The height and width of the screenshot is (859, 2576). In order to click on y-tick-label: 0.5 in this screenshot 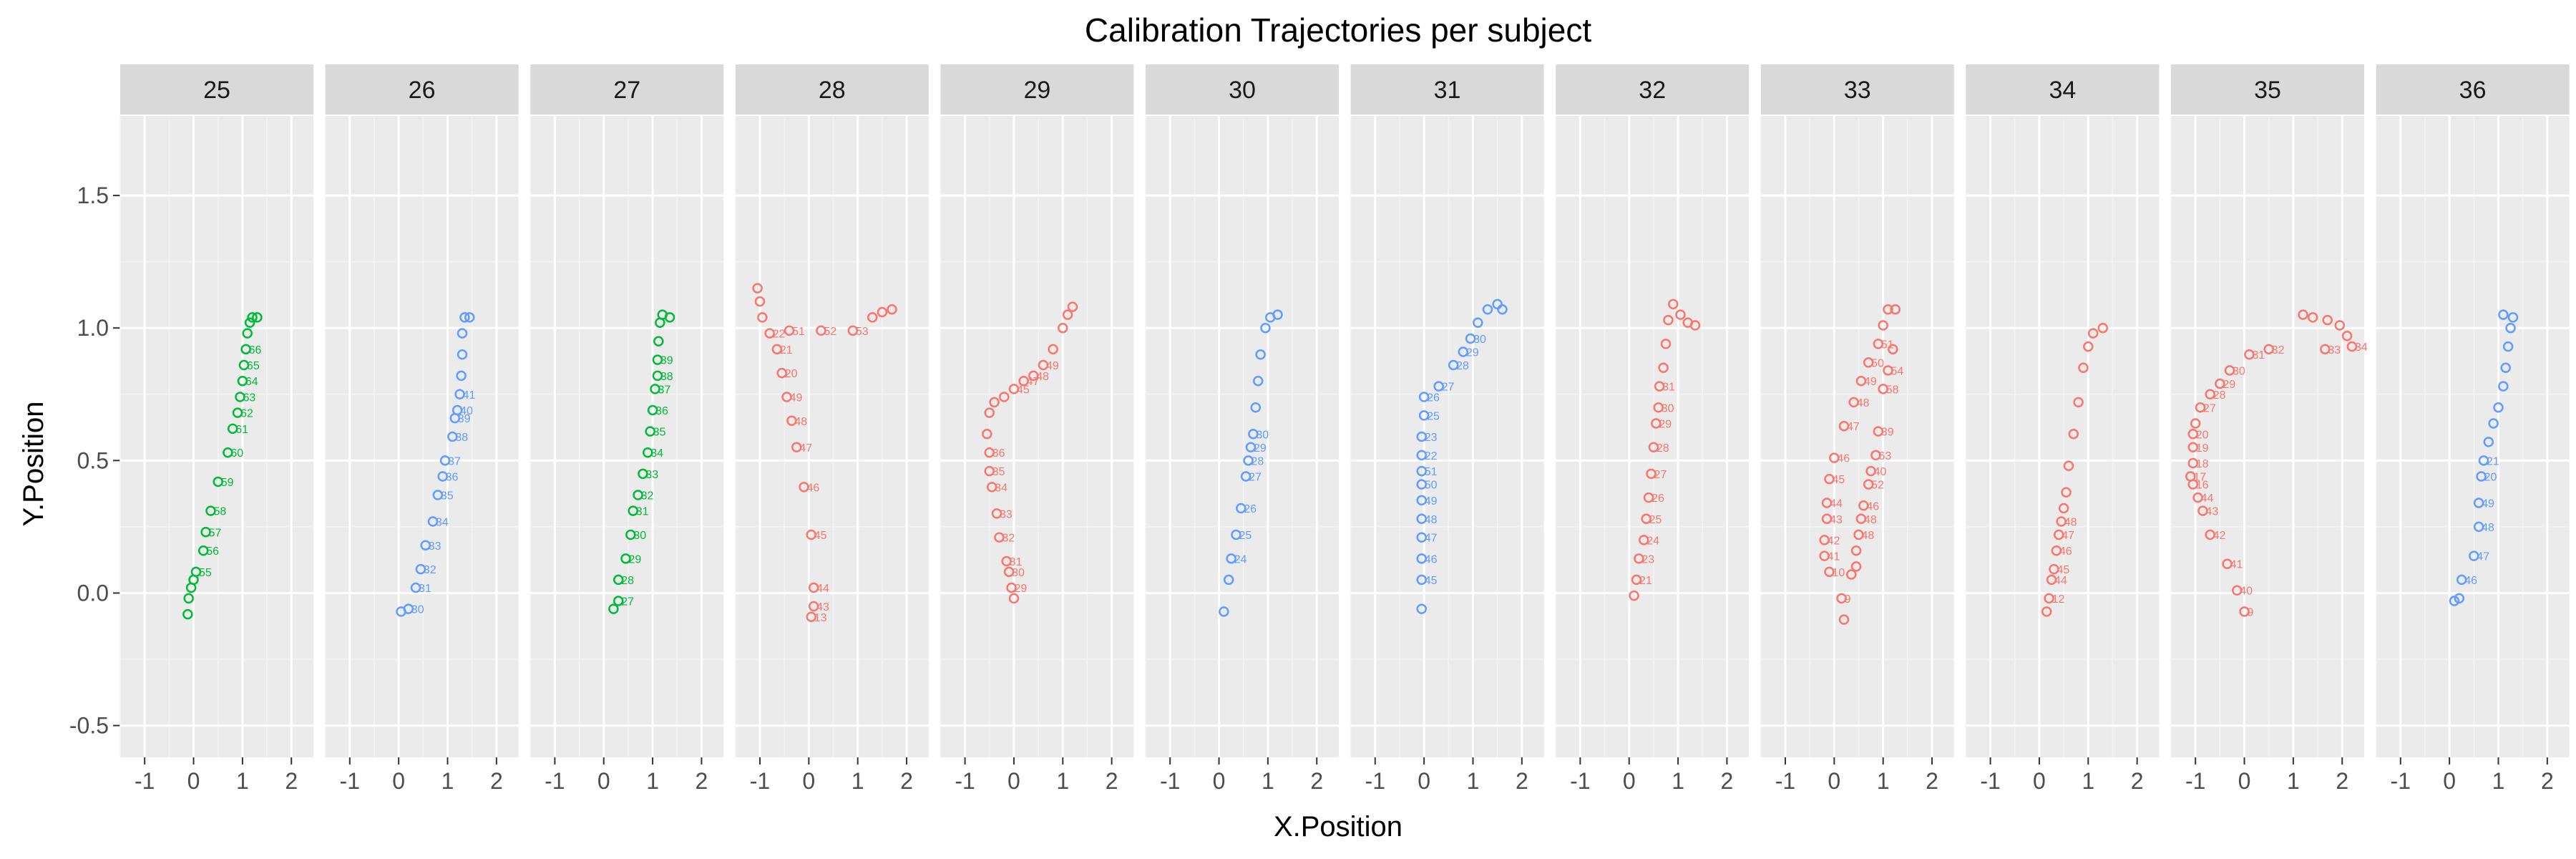, I will do `click(93, 460)`.